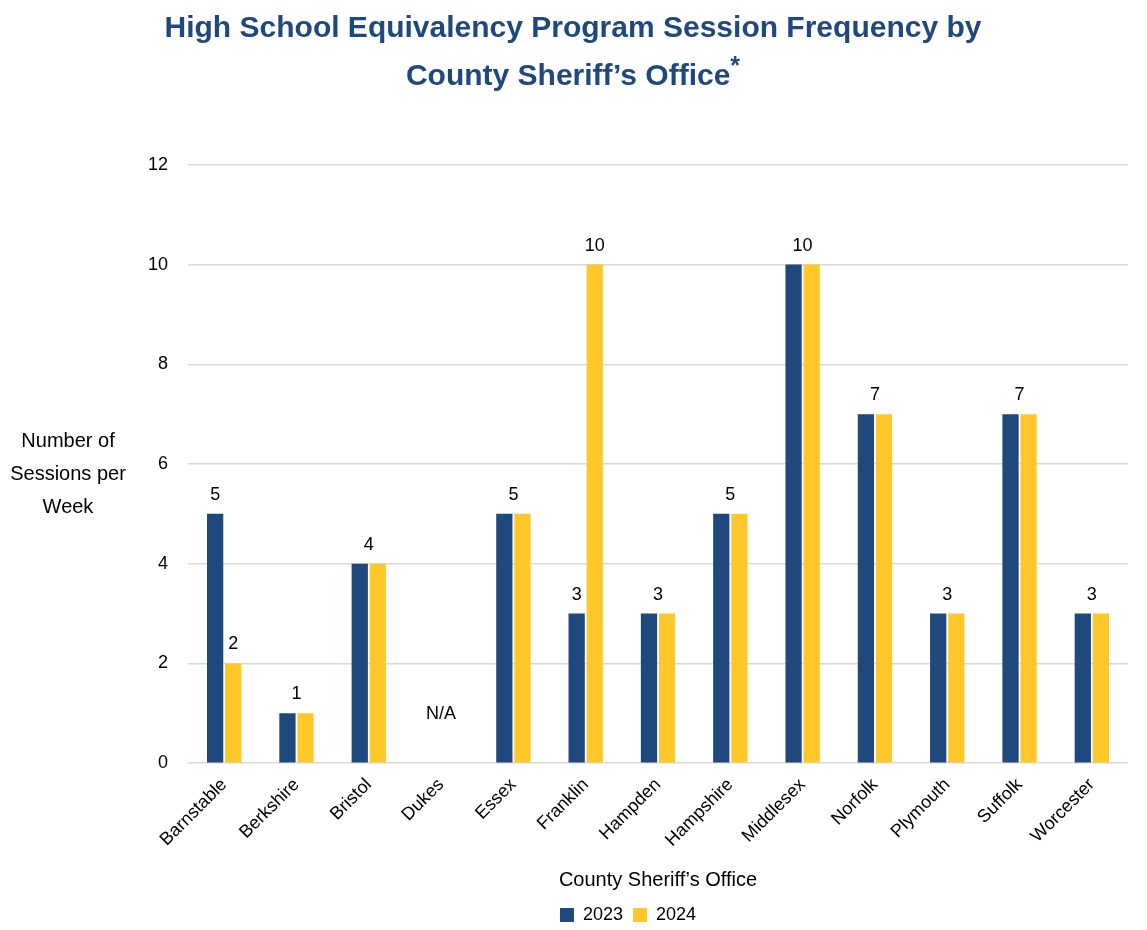  What do you see at coordinates (594, 244) in the screenshot?
I see `data-label: 10` at bounding box center [594, 244].